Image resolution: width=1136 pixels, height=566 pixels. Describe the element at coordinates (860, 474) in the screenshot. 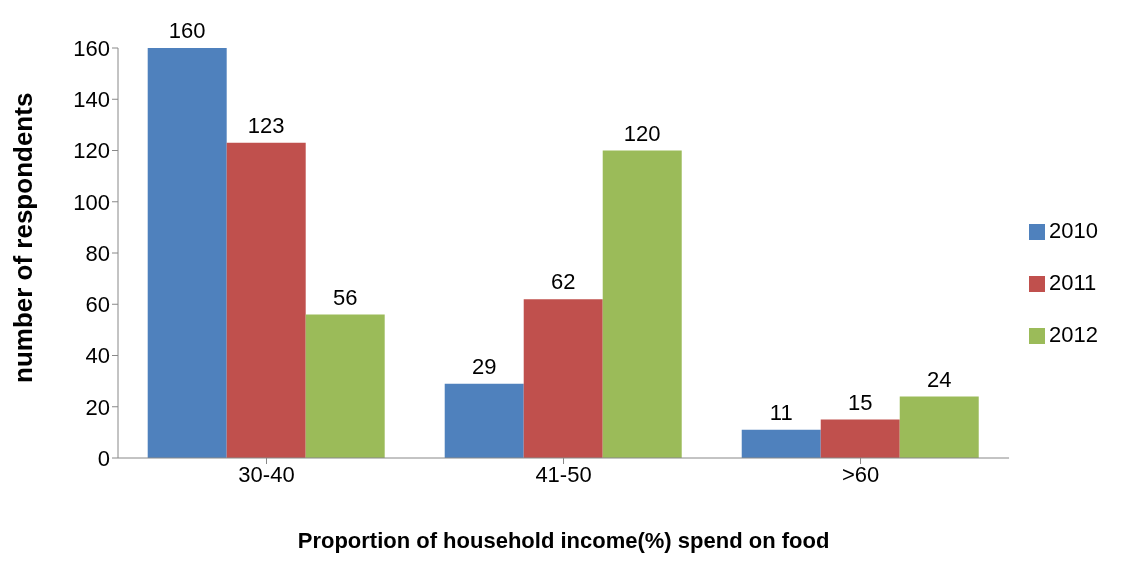

I see `x-tick-label: >60` at that location.